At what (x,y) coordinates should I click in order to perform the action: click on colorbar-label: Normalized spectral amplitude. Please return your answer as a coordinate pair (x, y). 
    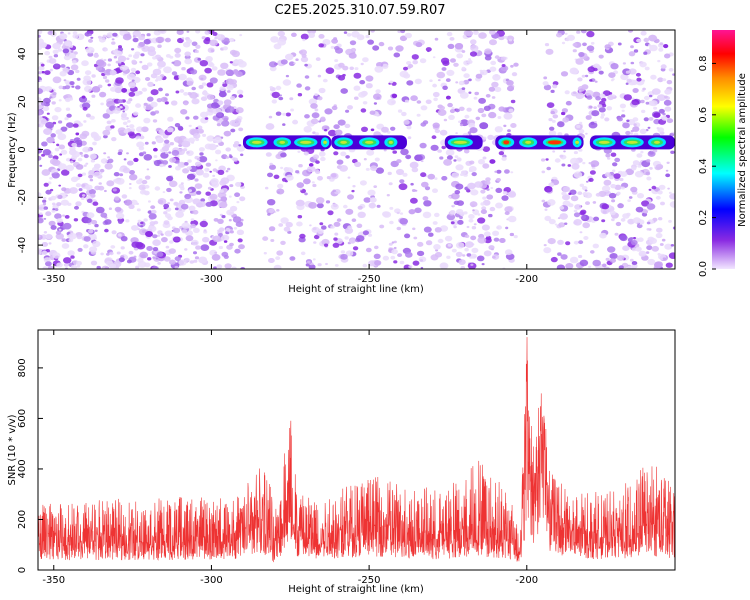
    Looking at the image, I should click on (742, 150).